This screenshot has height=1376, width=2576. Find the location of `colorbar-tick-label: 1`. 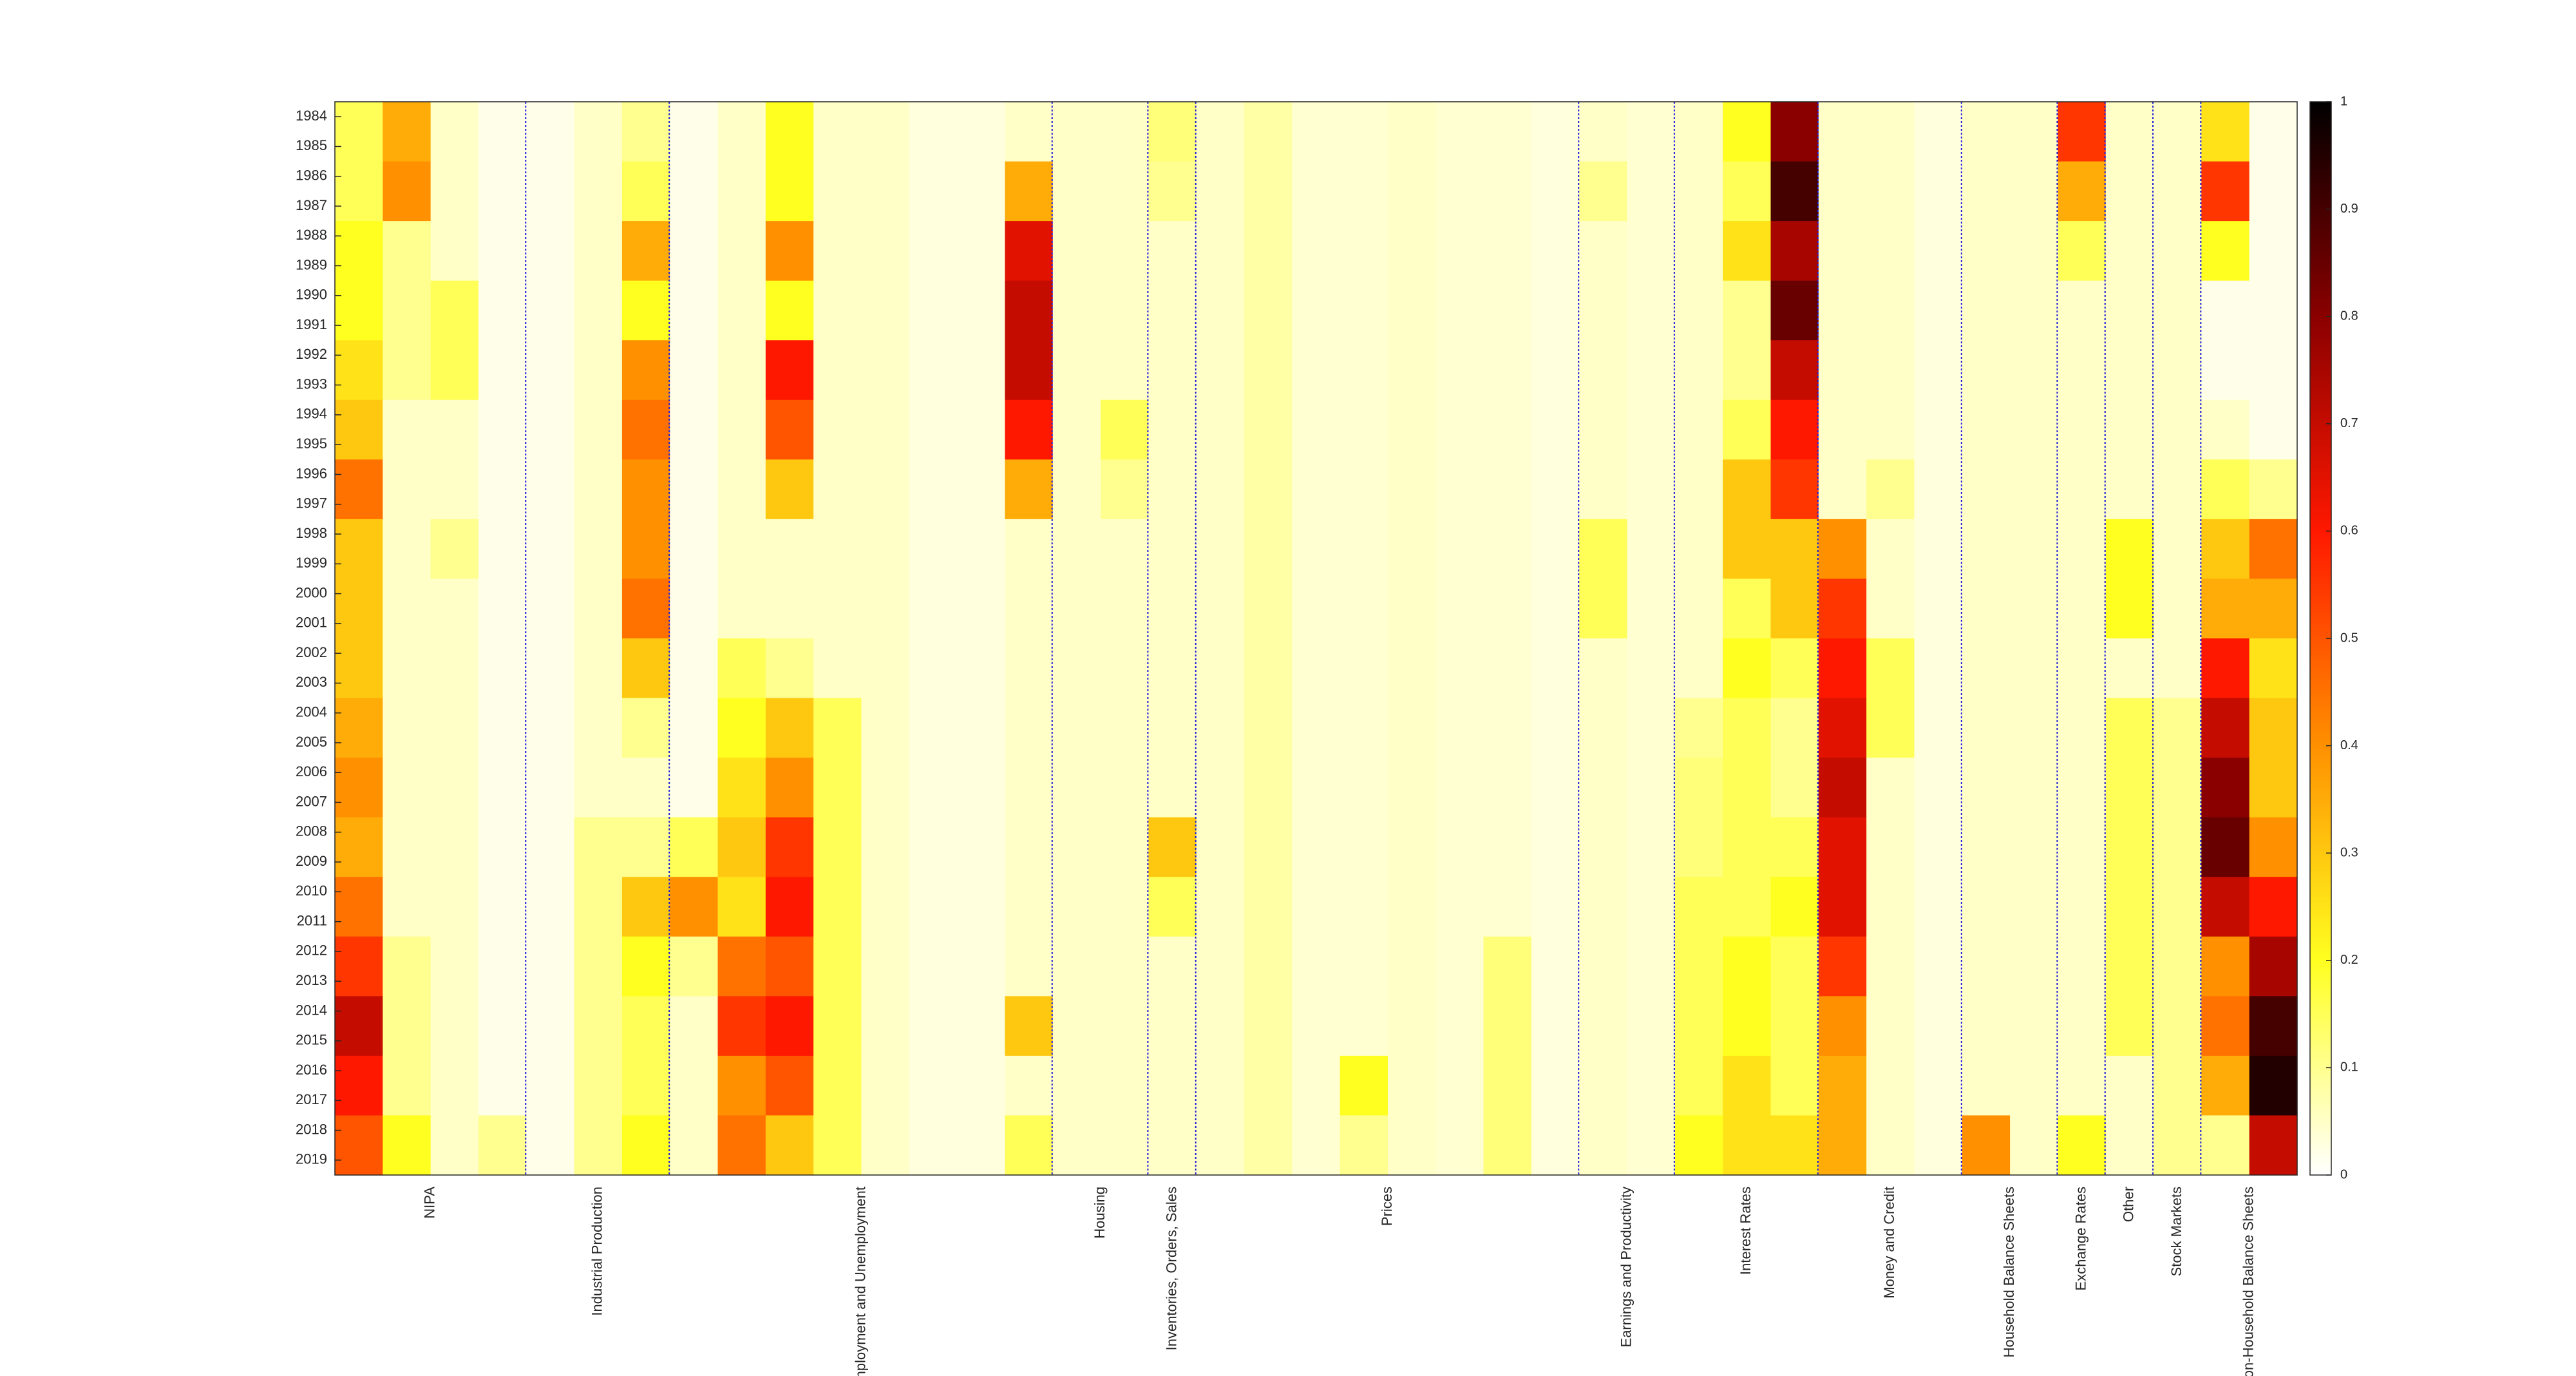

colorbar-tick-label: 1 is located at coordinates (2343, 101).